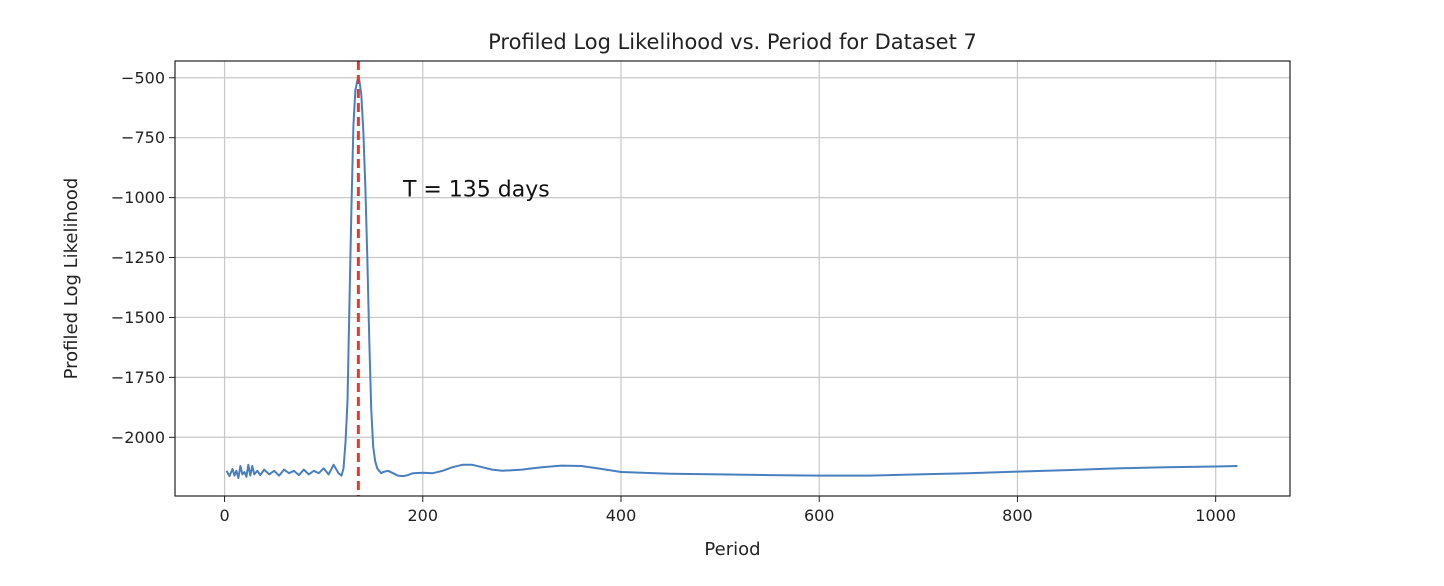 This screenshot has height=586, width=1444. I want to click on period-annotation: T = 135 days, so click(476, 189).